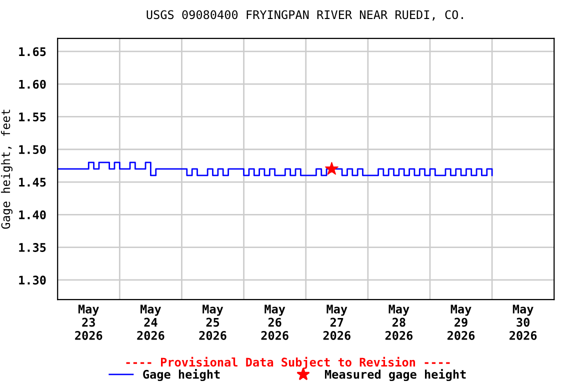  I want to click on legend-label: Measured gage height, so click(395, 375).